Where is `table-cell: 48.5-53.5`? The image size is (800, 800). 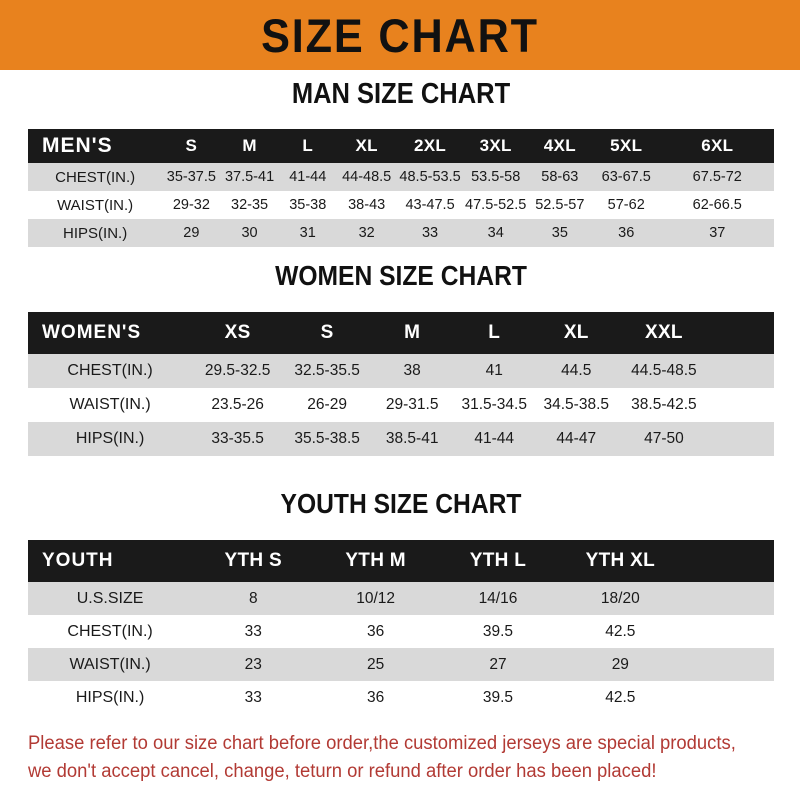 table-cell: 48.5-53.5 is located at coordinates (430, 177).